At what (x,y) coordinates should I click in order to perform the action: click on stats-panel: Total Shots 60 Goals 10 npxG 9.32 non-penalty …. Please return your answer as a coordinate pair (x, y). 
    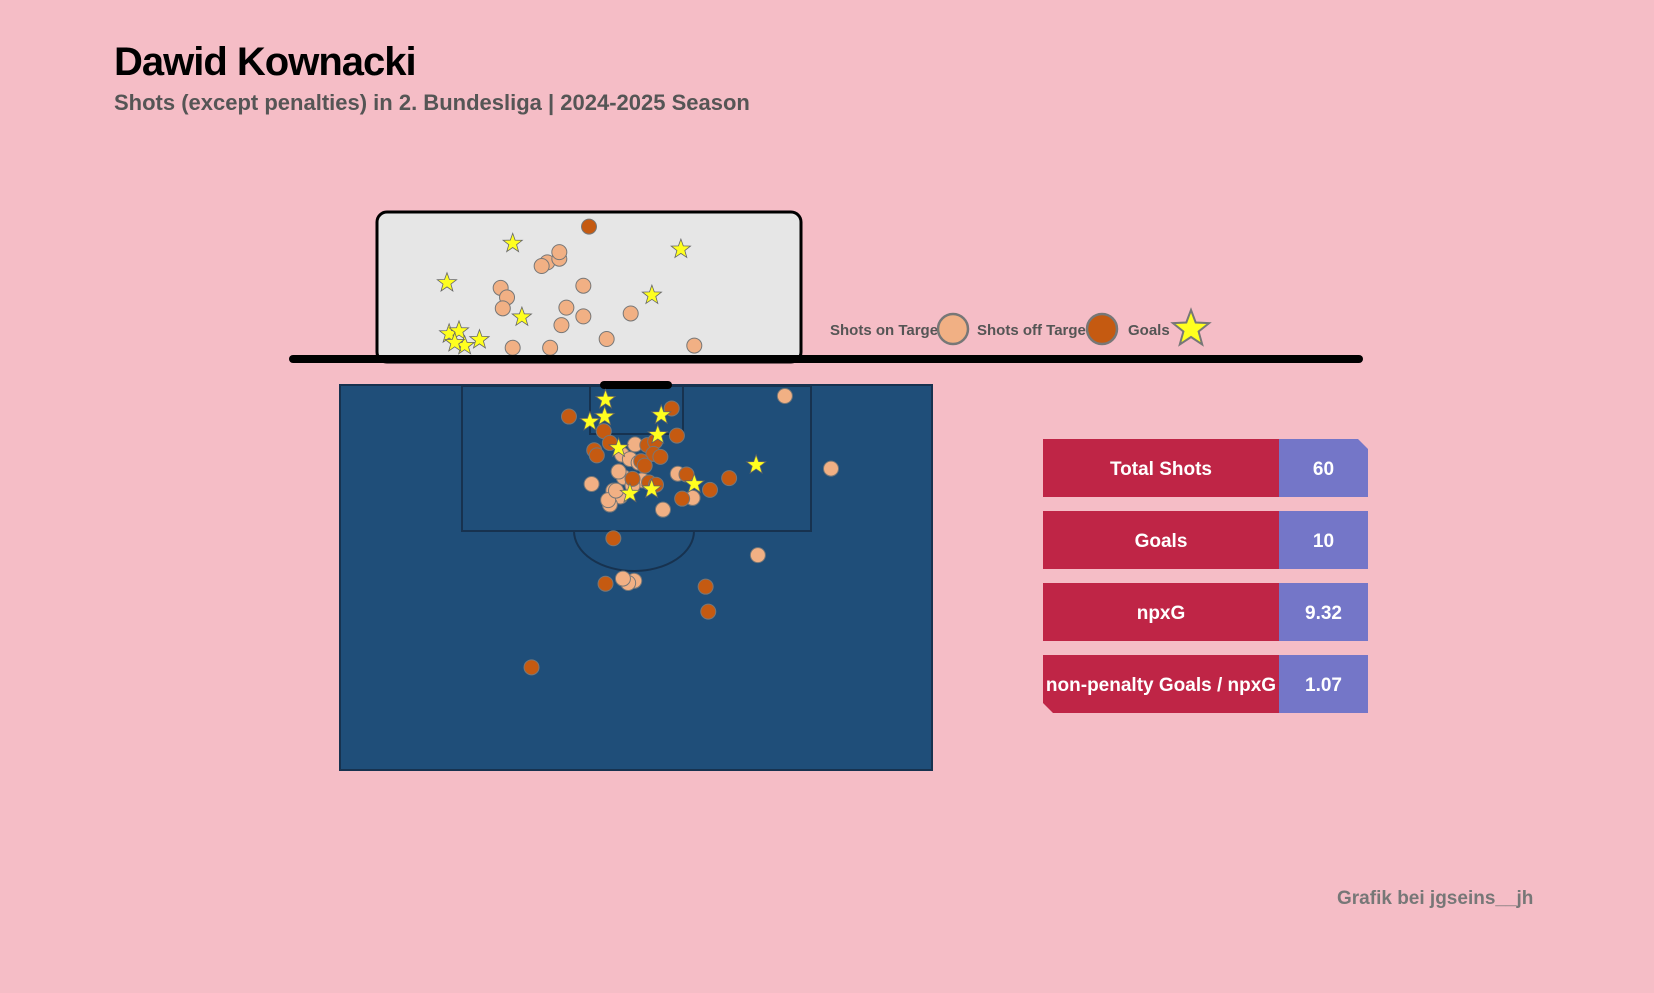
    Looking at the image, I should click on (1205, 576).